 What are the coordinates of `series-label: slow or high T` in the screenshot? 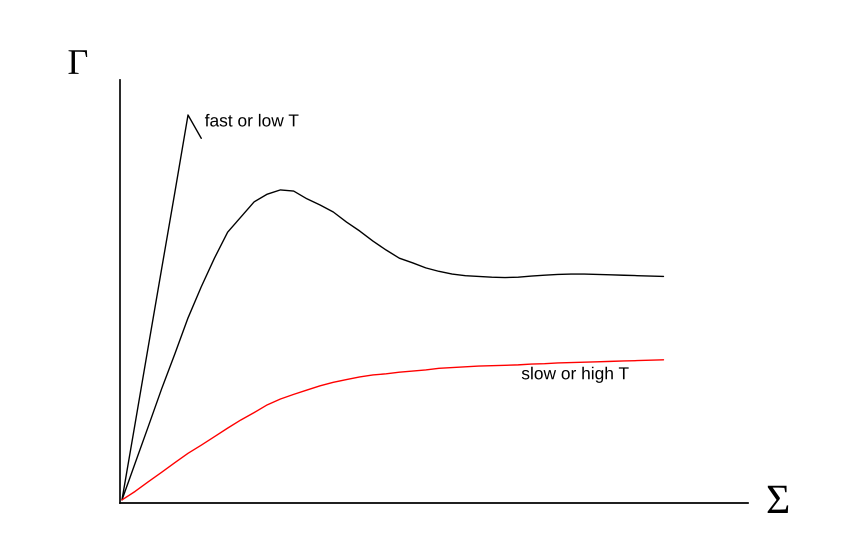 It's located at (575, 374).